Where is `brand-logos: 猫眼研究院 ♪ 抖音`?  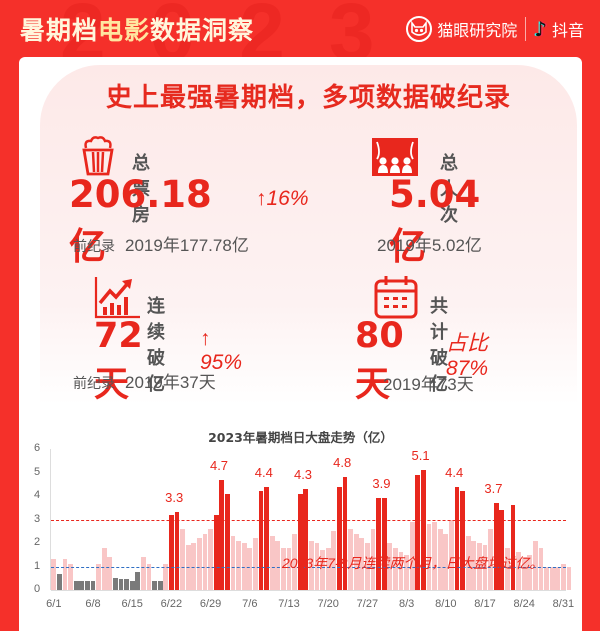 brand-logos: 猫眼研究院 ♪ 抖音 is located at coordinates (495, 29).